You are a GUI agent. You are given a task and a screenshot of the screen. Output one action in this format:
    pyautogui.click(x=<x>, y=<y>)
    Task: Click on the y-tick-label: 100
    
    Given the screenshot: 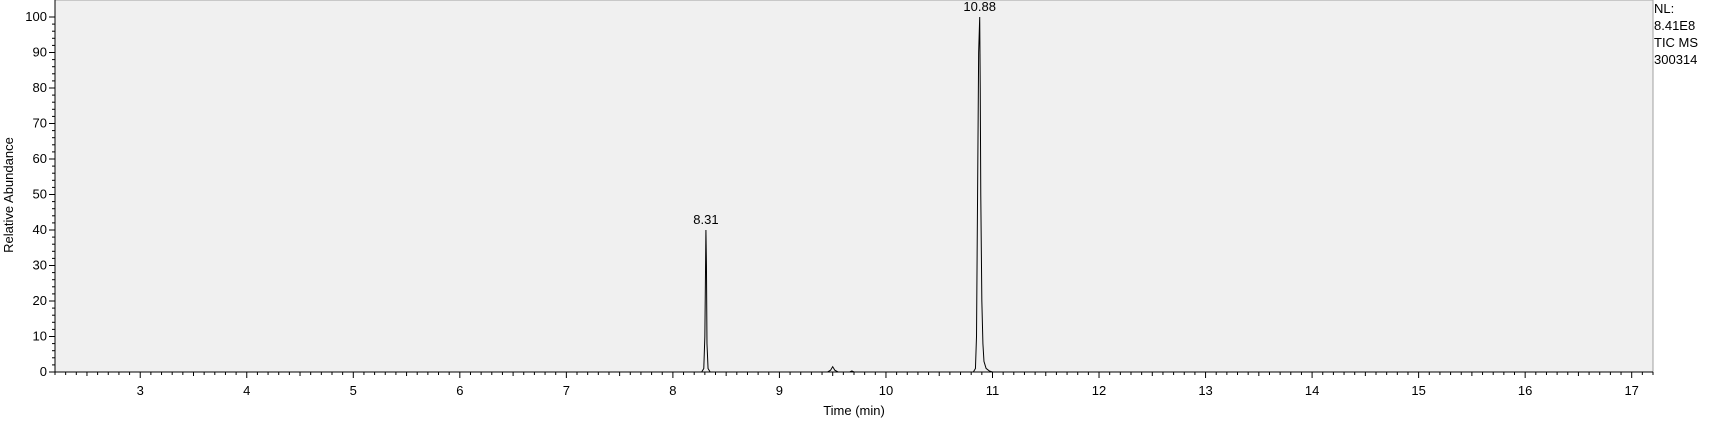 What is the action you would take?
    pyautogui.click(x=36, y=16)
    